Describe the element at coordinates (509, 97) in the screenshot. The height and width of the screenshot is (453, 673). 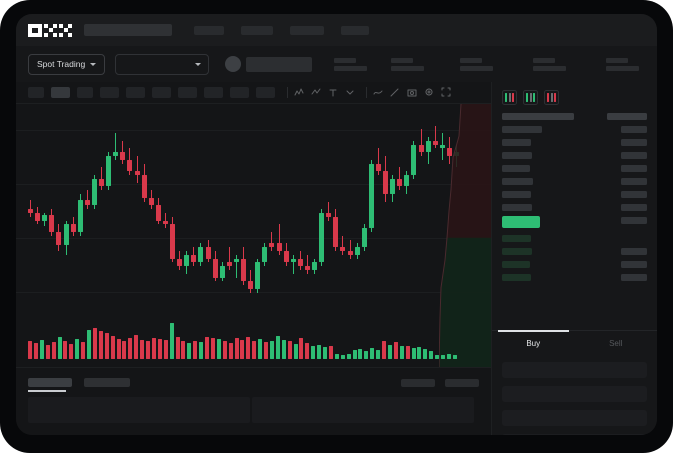
I see `orderbook-mode-both` at that location.